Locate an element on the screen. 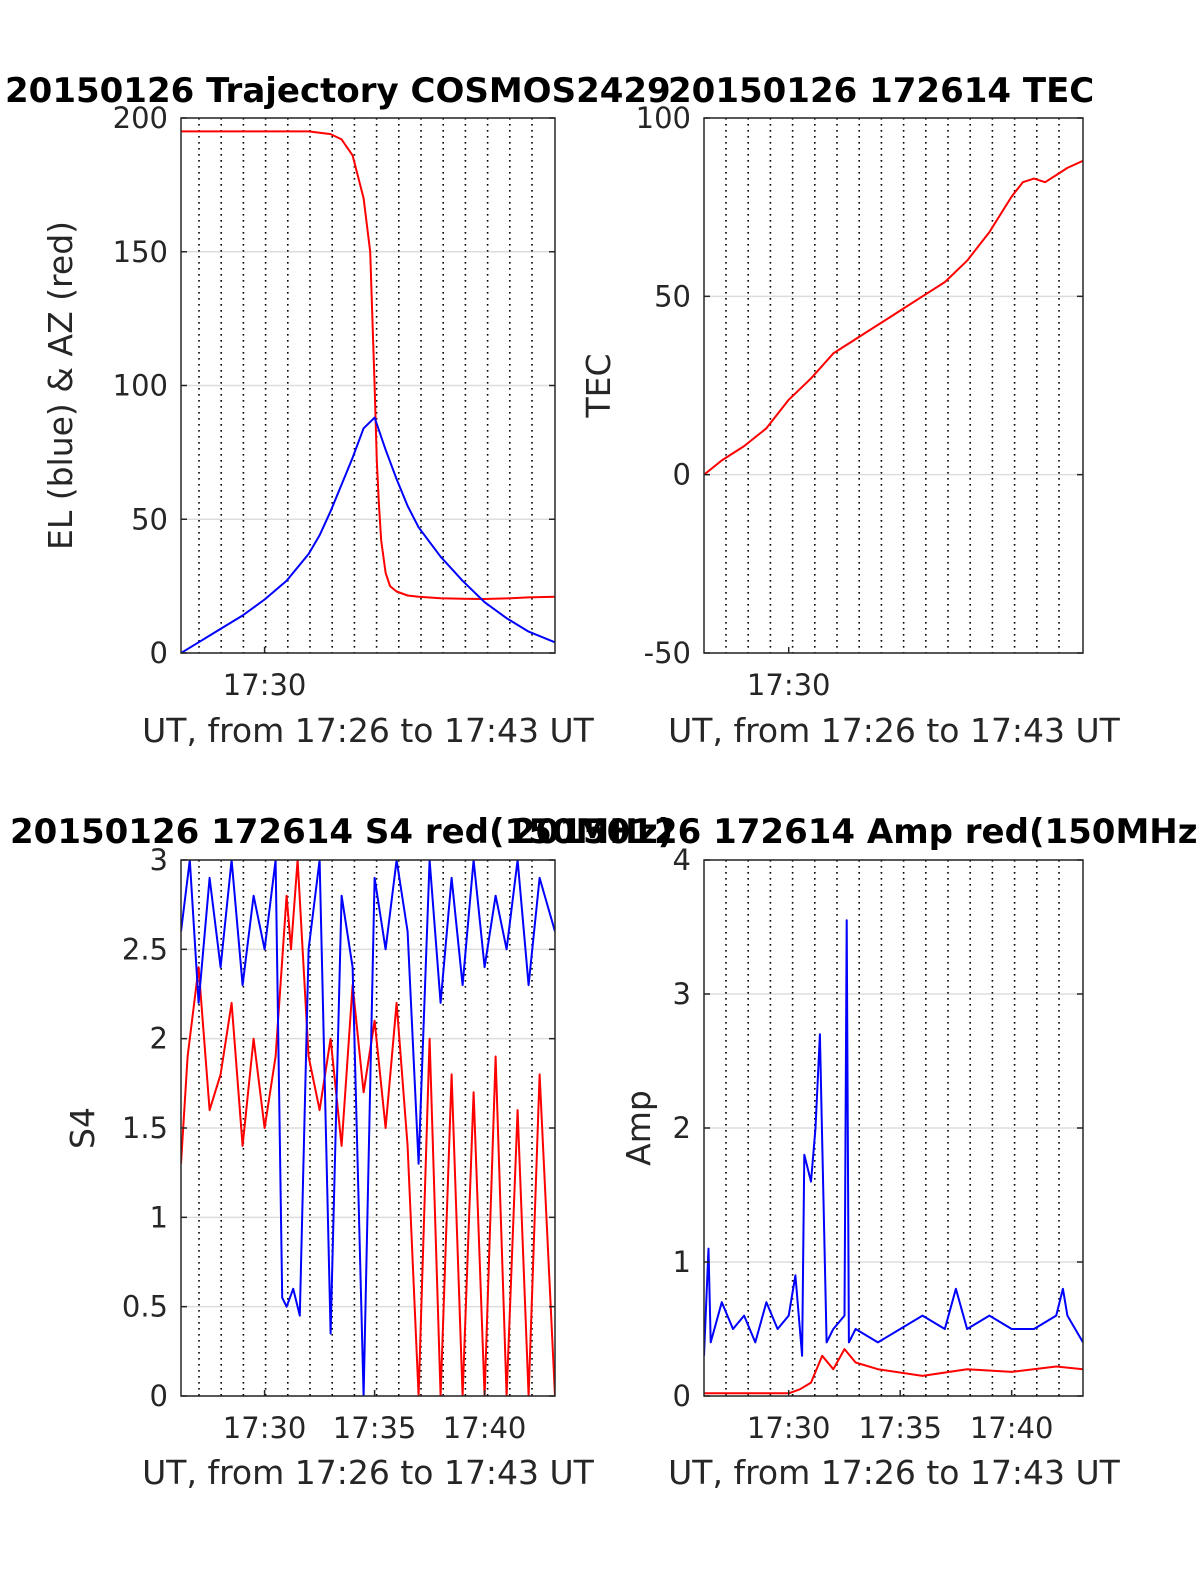 This screenshot has height=1575, width=1200. chart-2-ytick-label-4: 2 is located at coordinates (159, 1039).